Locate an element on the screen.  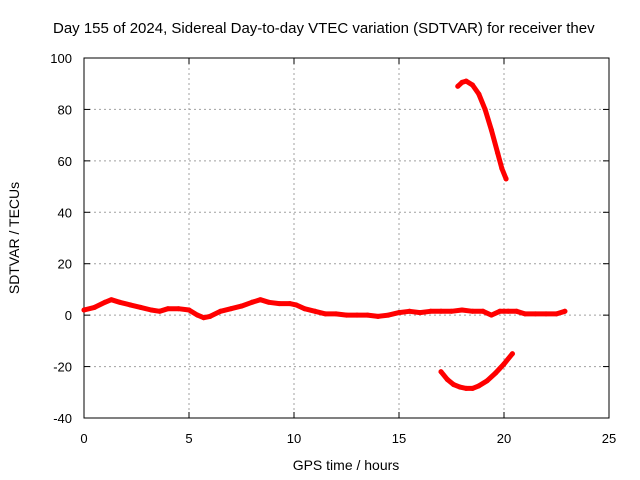
x-axis-label: GPS time / hours is located at coordinates (346, 465).